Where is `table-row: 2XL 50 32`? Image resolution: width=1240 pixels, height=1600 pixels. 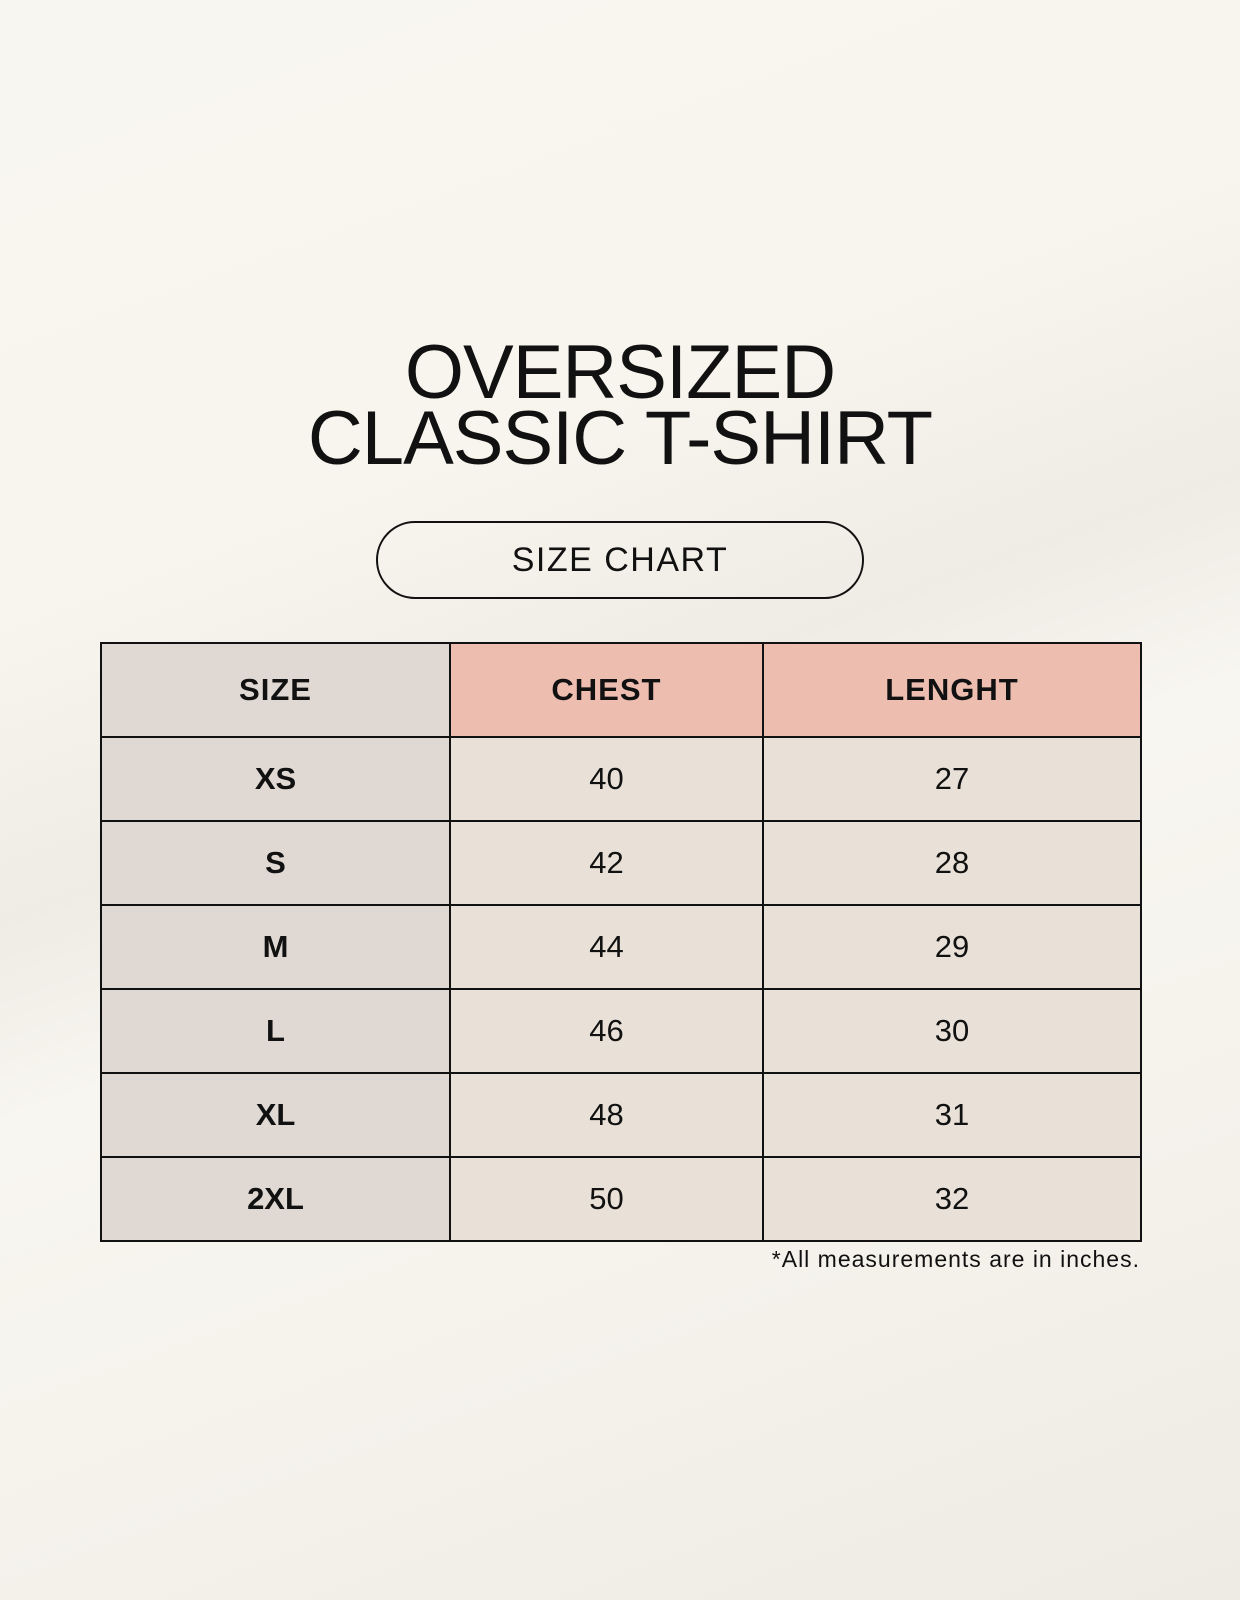
table-row: 2XL 50 32 is located at coordinates (621, 1199).